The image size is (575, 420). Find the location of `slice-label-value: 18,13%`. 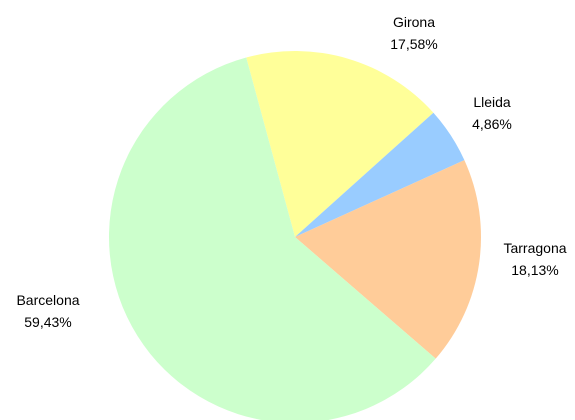

slice-label-value: 18,13% is located at coordinates (534, 270).